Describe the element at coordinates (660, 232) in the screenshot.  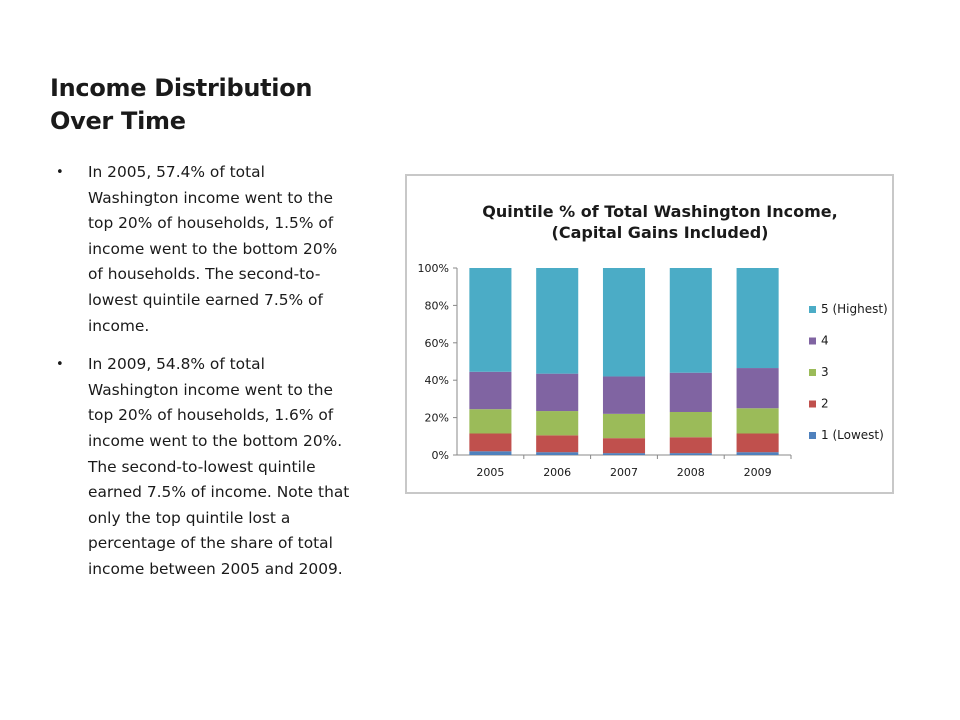
I see `chart-subtitle: (Capital Gains Included)` at that location.